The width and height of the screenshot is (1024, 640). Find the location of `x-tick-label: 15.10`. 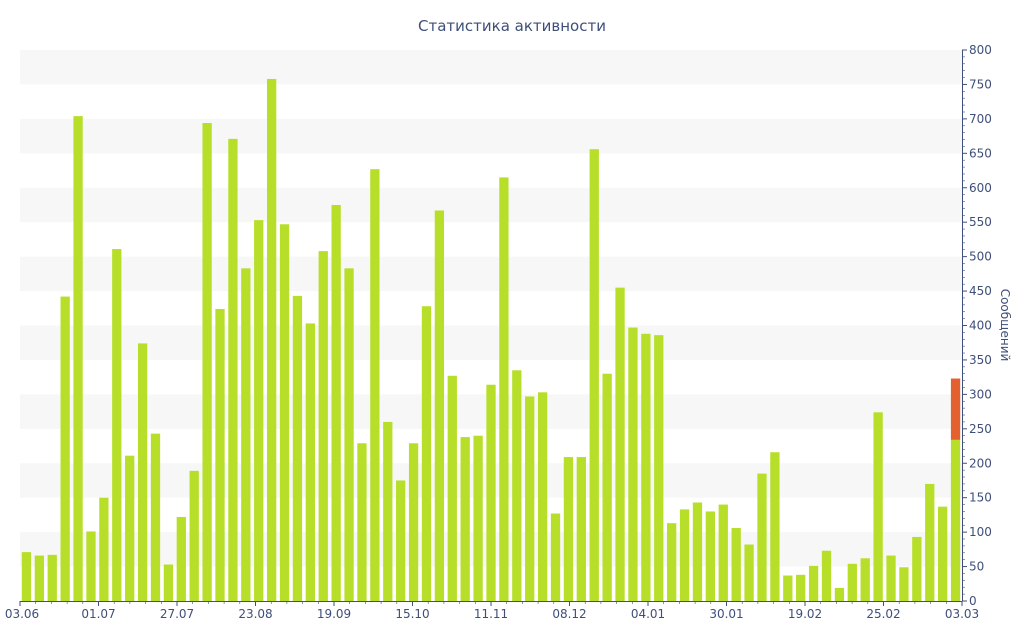

x-tick-label: 15.10 is located at coordinates (412, 614).